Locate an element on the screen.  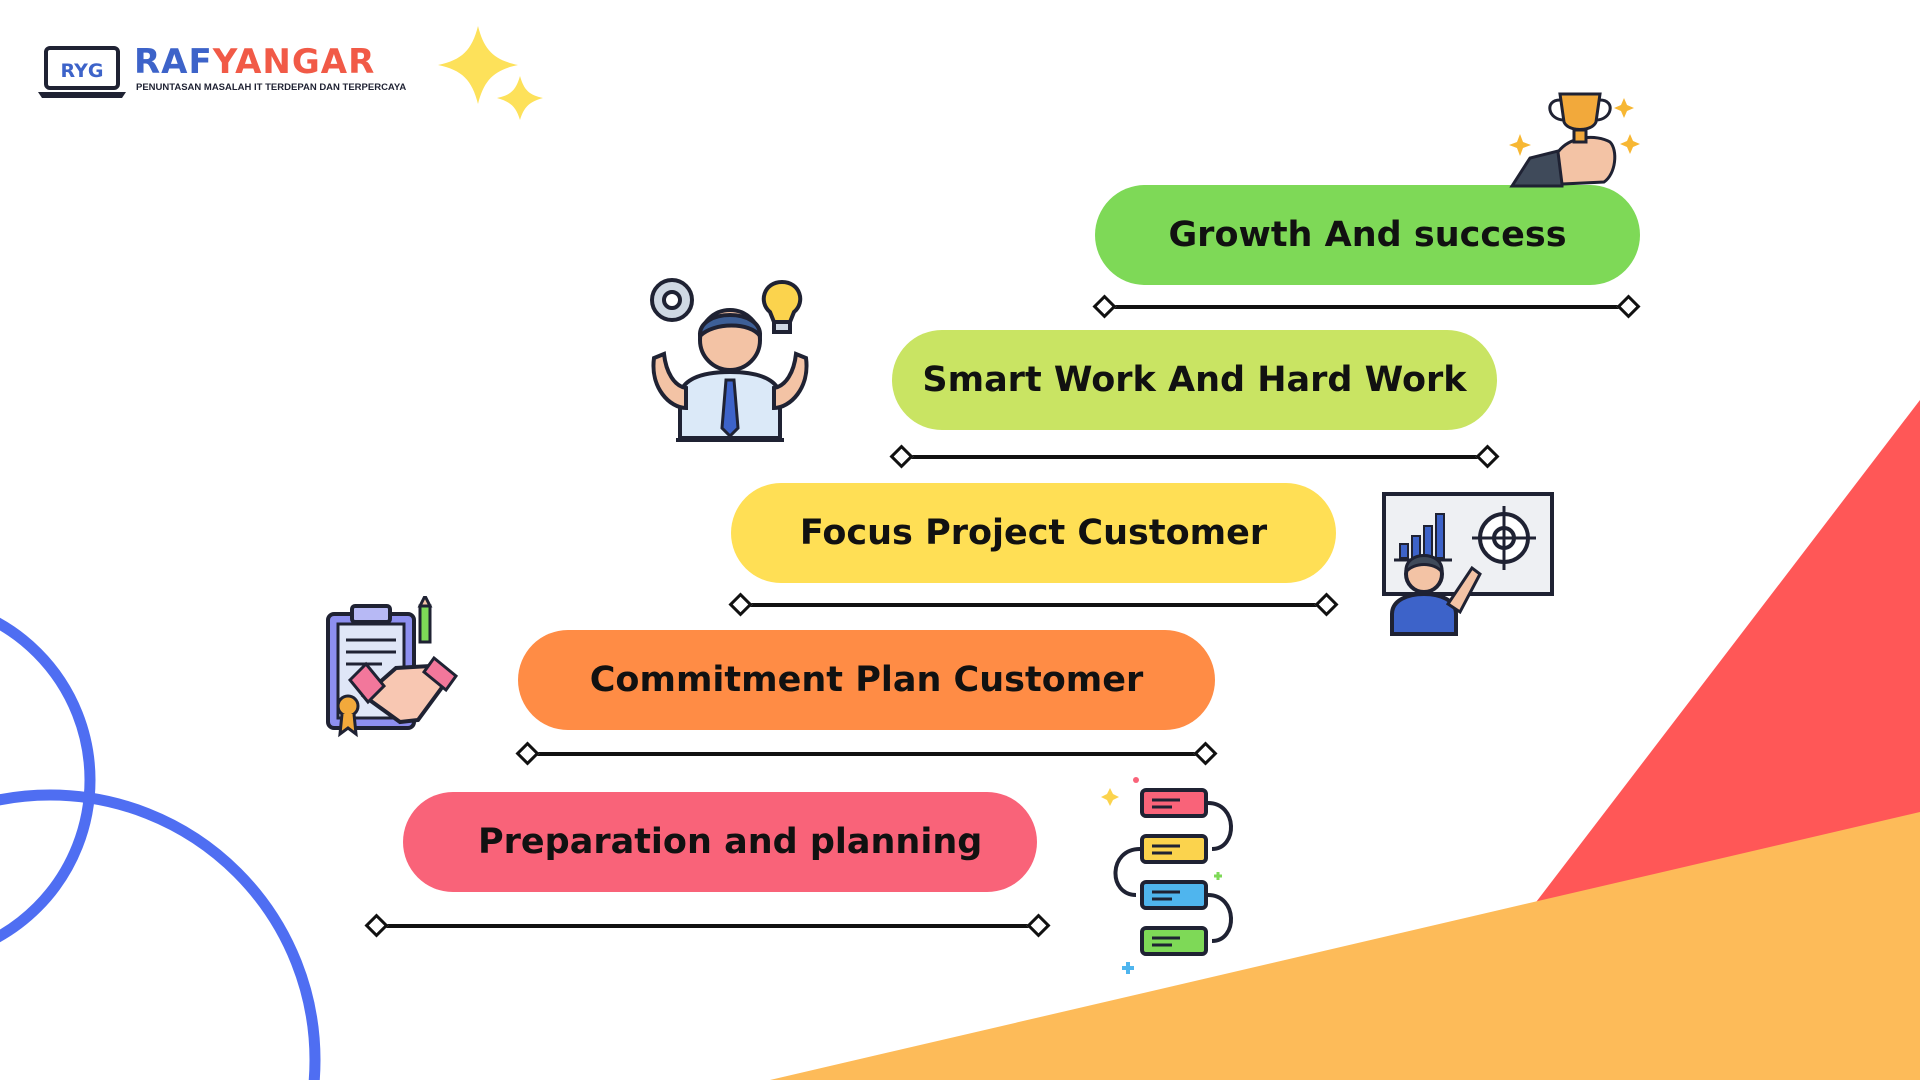
brand-name: RAFYANGAR is located at coordinates (254, 62).